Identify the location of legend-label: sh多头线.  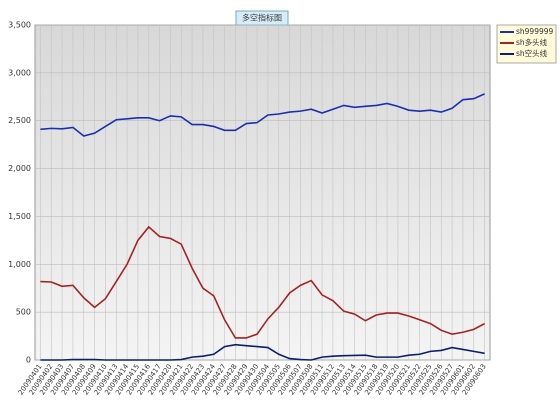
(532, 42).